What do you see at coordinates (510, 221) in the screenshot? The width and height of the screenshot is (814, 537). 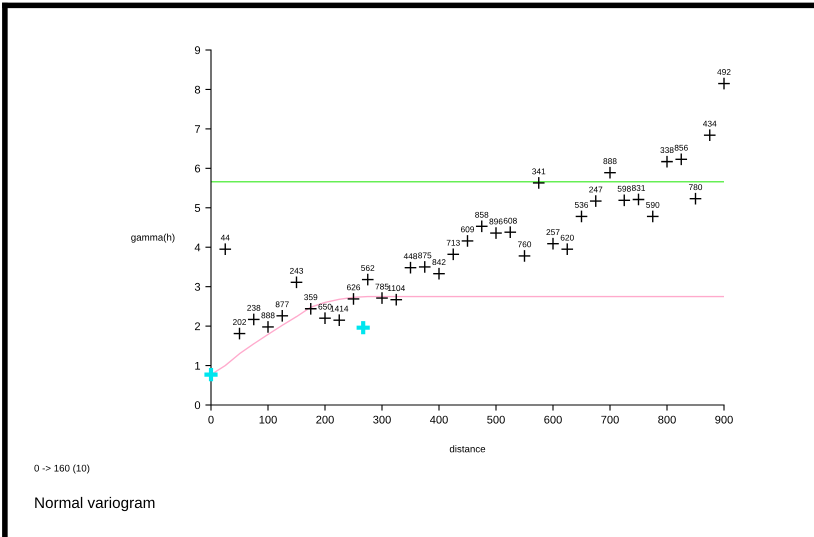 I see `annotation: 608` at bounding box center [510, 221].